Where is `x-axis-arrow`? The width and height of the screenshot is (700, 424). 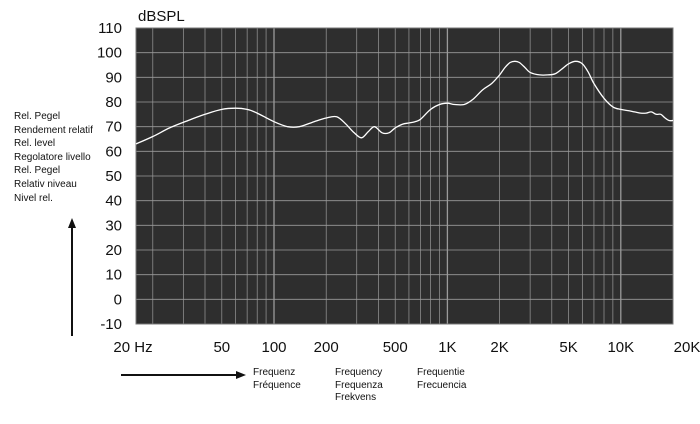 x-axis-arrow is located at coordinates (183, 375).